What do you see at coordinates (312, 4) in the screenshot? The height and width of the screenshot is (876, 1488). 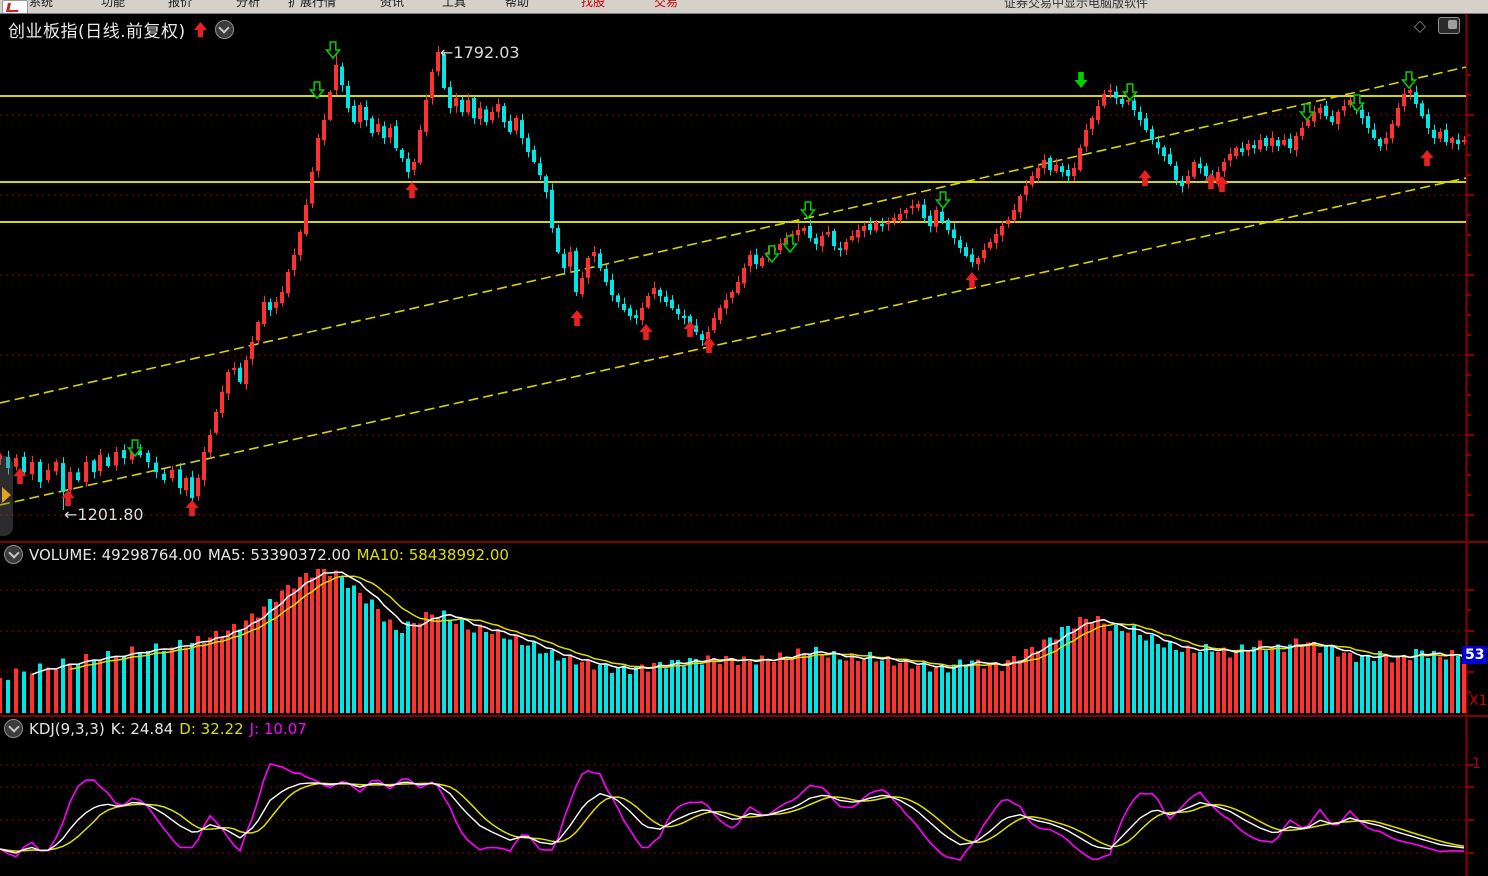 I see `menu-item-5: 扩展行情` at bounding box center [312, 4].